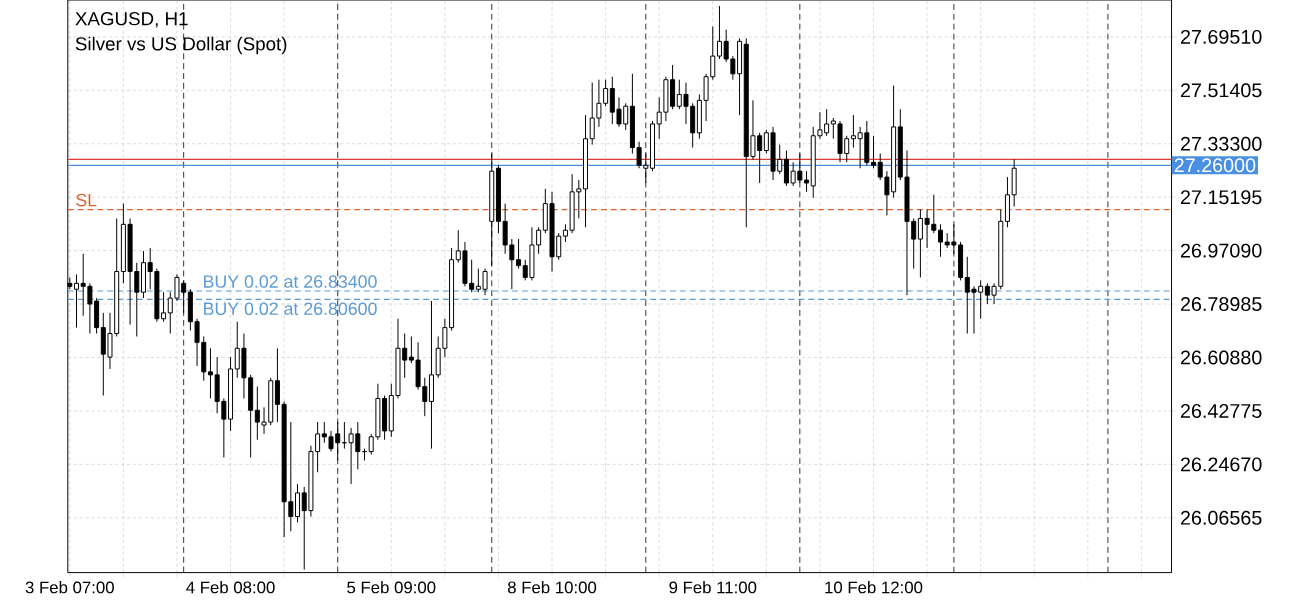  Describe the element at coordinates (1221, 197) in the screenshot. I see `y-tick-label: 27.15195` at that location.